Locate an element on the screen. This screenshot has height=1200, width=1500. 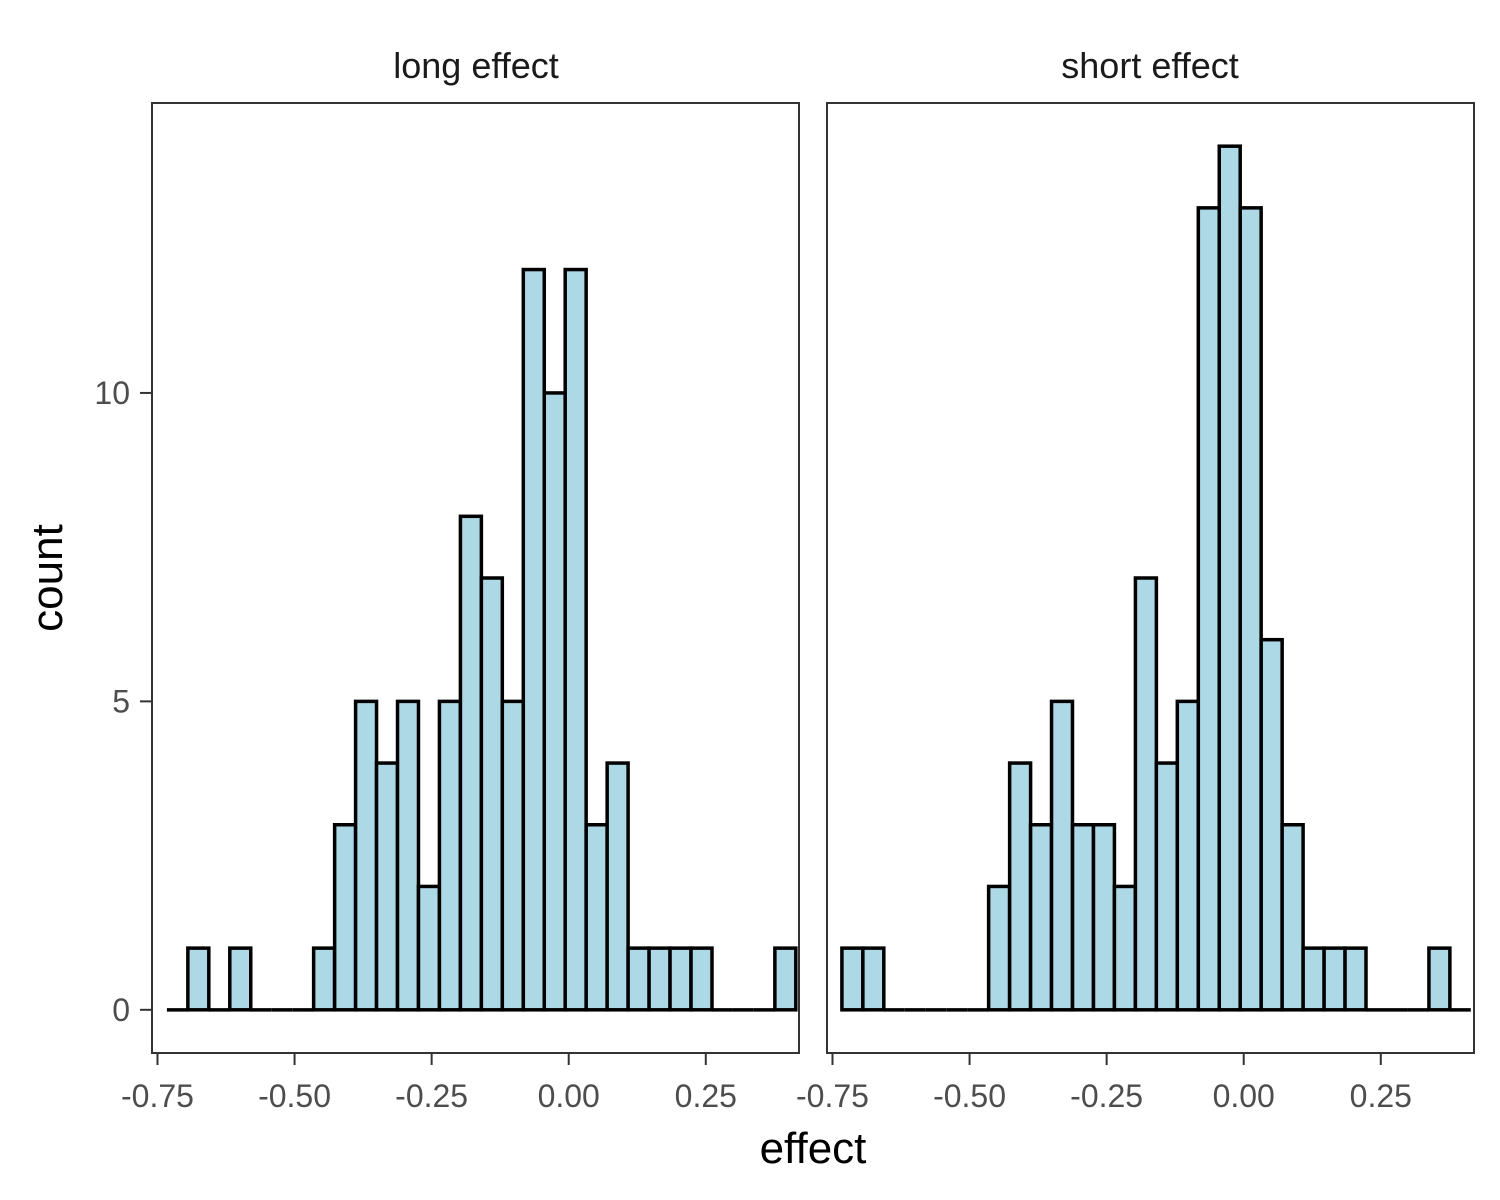
panel-title-long-effect: long effect is located at coordinates (475, 65).